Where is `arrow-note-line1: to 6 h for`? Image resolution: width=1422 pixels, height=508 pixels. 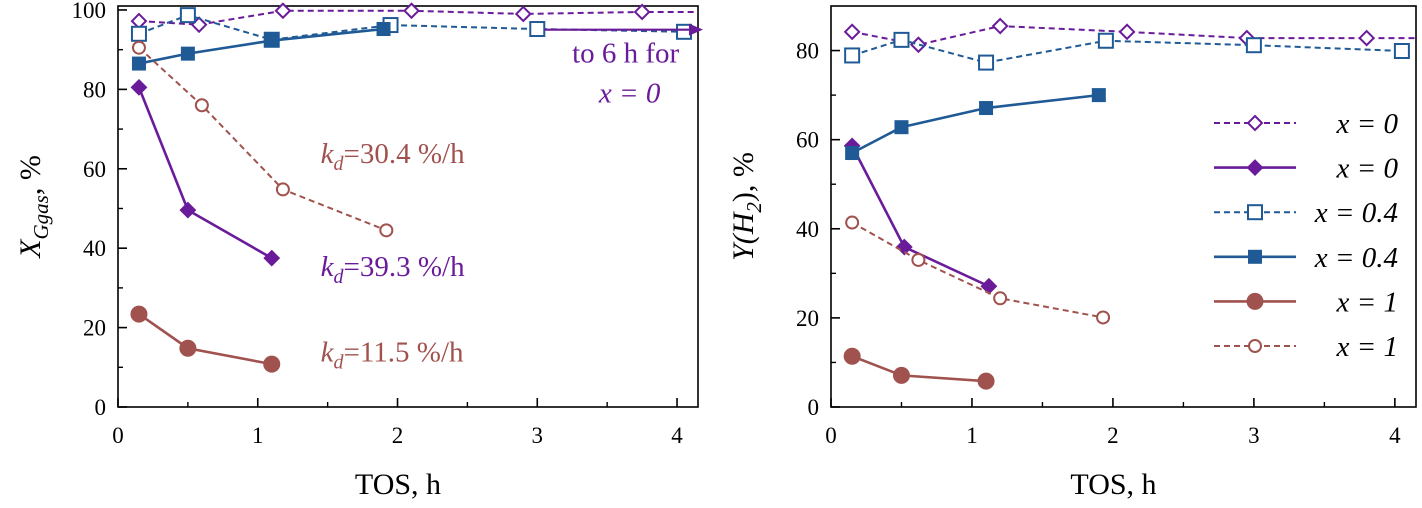
arrow-note-line1: to 6 h for is located at coordinates (625, 54).